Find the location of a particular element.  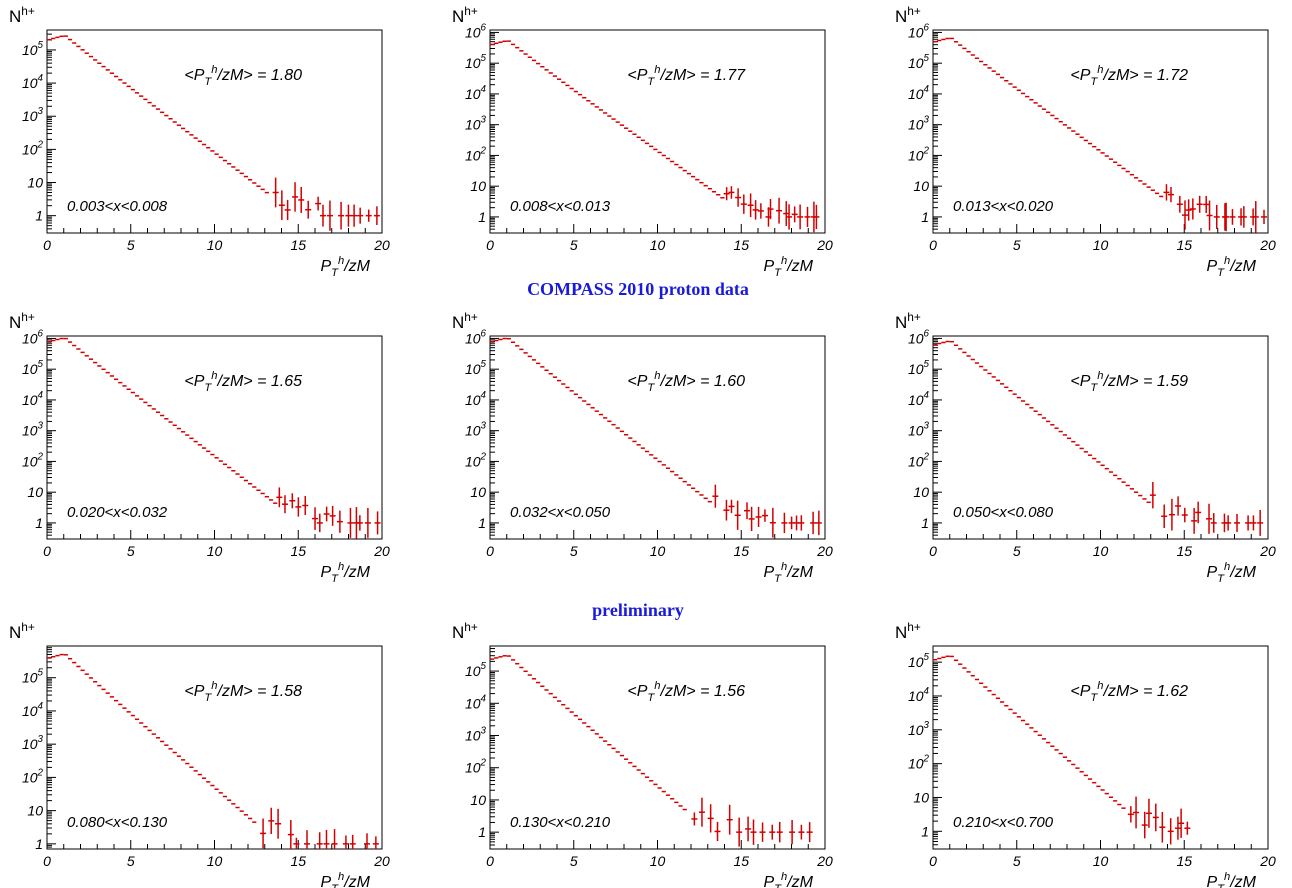

mean-annotation: <PTh/zM> = 1.56 is located at coordinates (686, 692).